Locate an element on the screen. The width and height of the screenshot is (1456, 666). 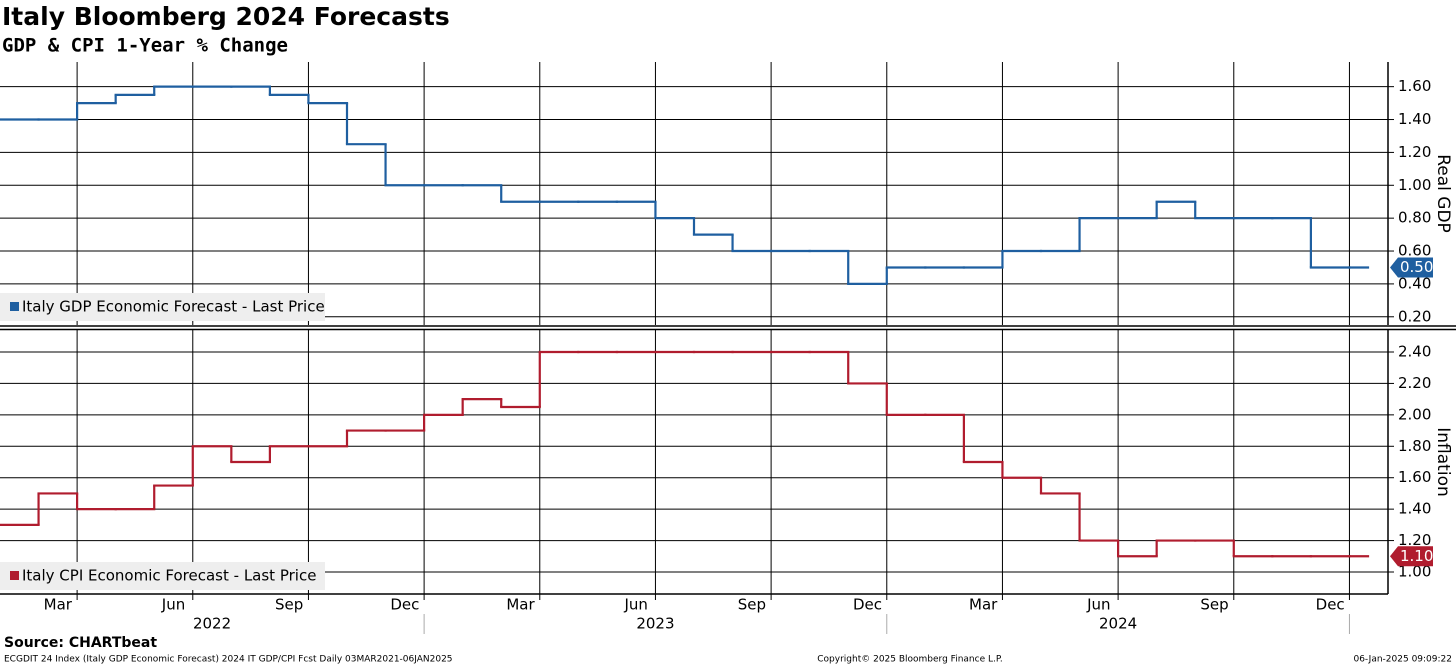
source: Source: CHARTbeat is located at coordinates (80, 643).